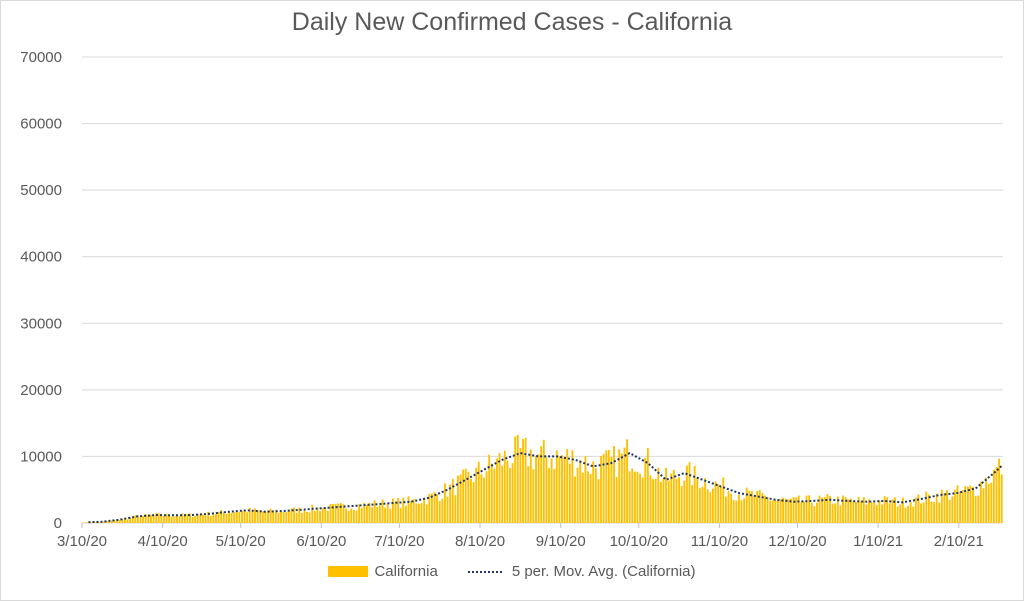  Describe the element at coordinates (545, 487) in the screenshot. I see `moving-average-series` at that location.